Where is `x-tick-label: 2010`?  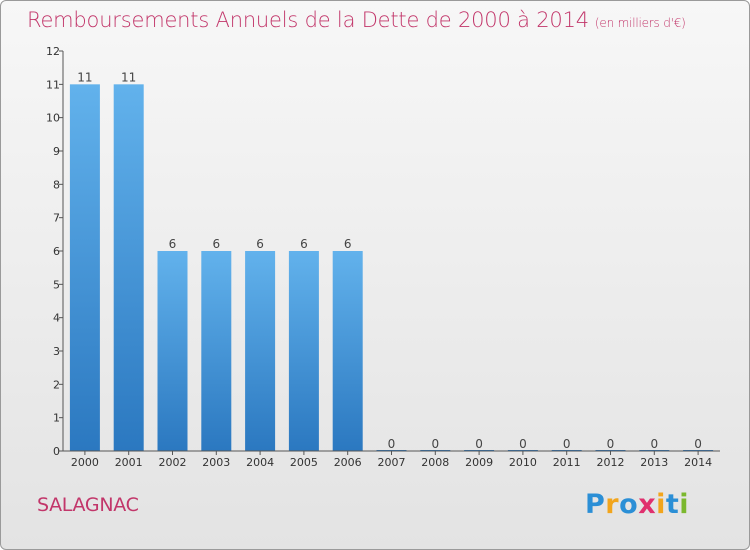 x-tick-label: 2010 is located at coordinates (523, 462).